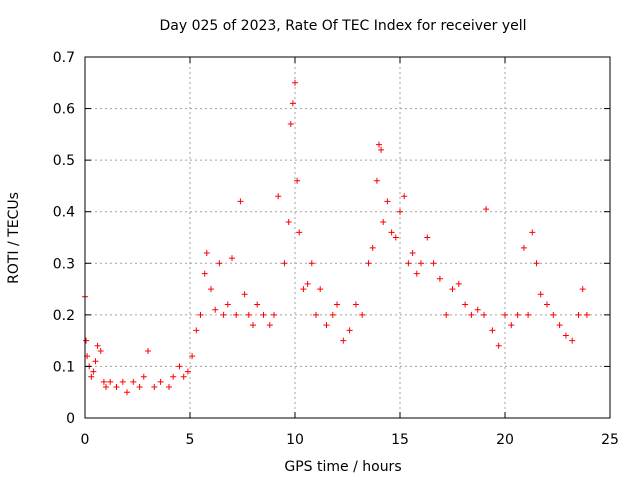 This screenshot has width=640, height=480. What do you see at coordinates (64, 213) in the screenshot?
I see `y-tick-label: 0.4` at bounding box center [64, 213].